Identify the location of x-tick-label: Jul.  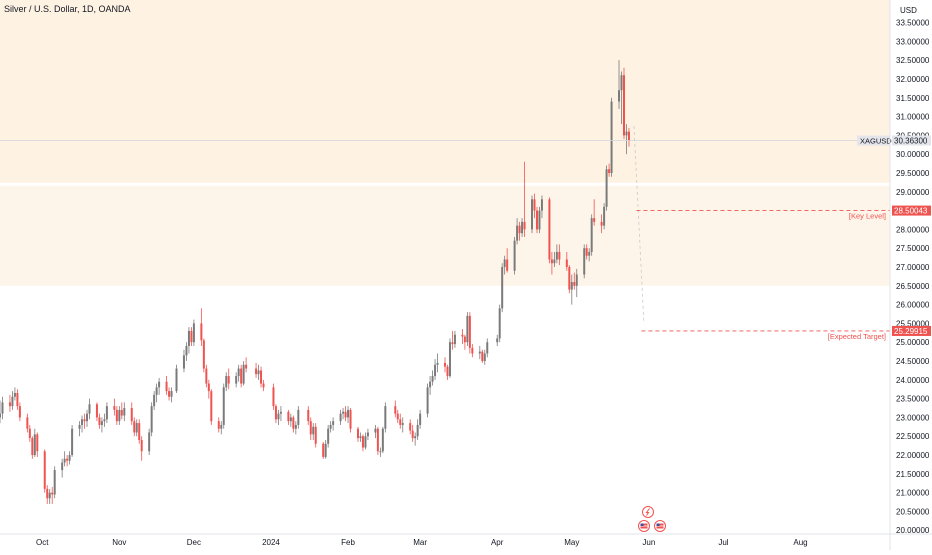
(723, 542).